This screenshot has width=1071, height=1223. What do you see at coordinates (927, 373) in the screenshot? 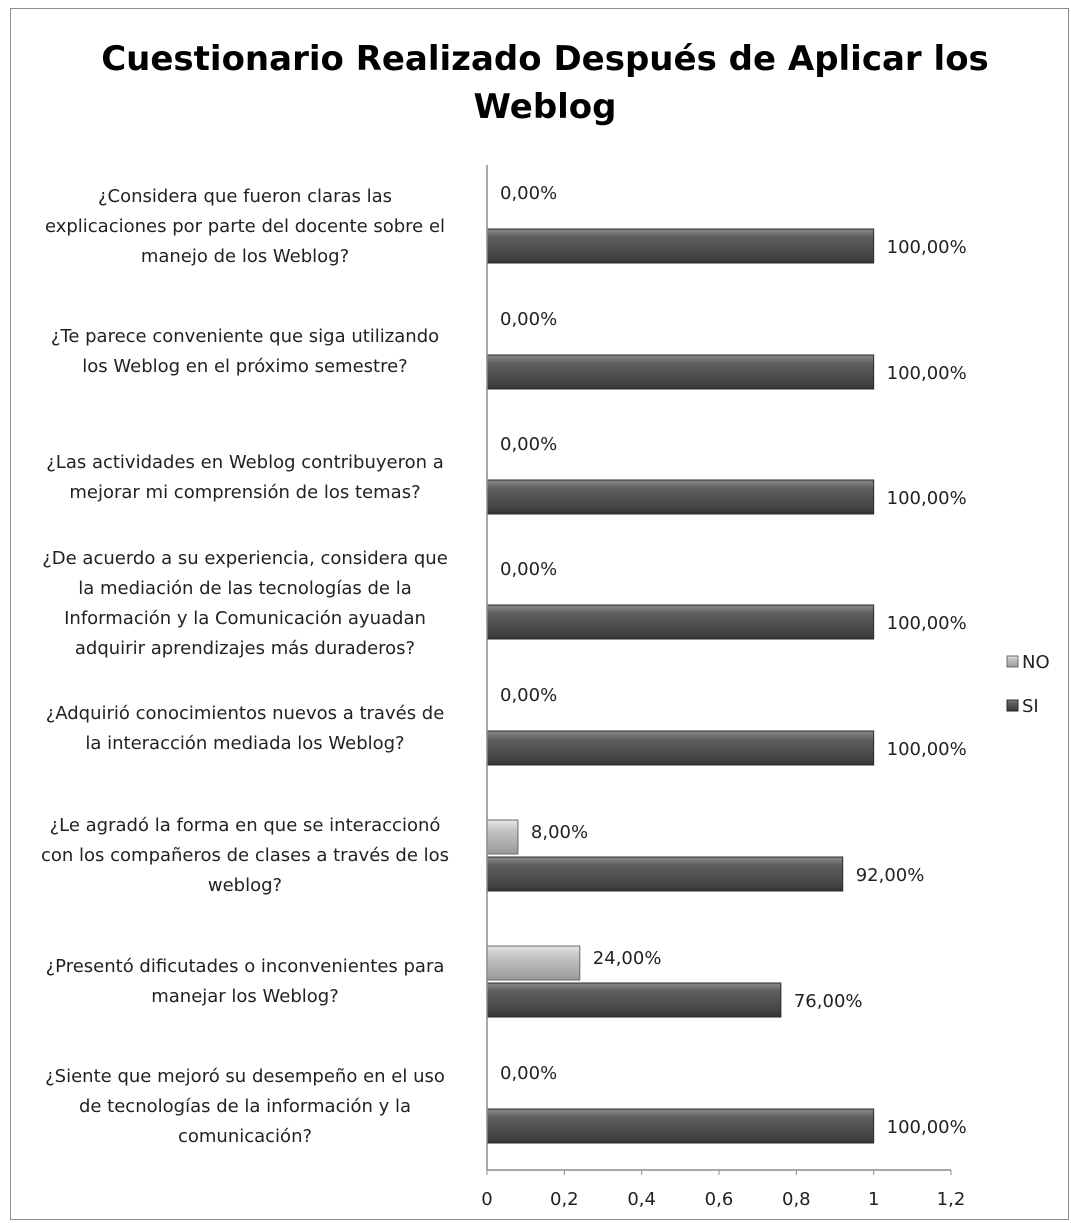
I see `data-label-si-2: 100,00%` at bounding box center [927, 373].